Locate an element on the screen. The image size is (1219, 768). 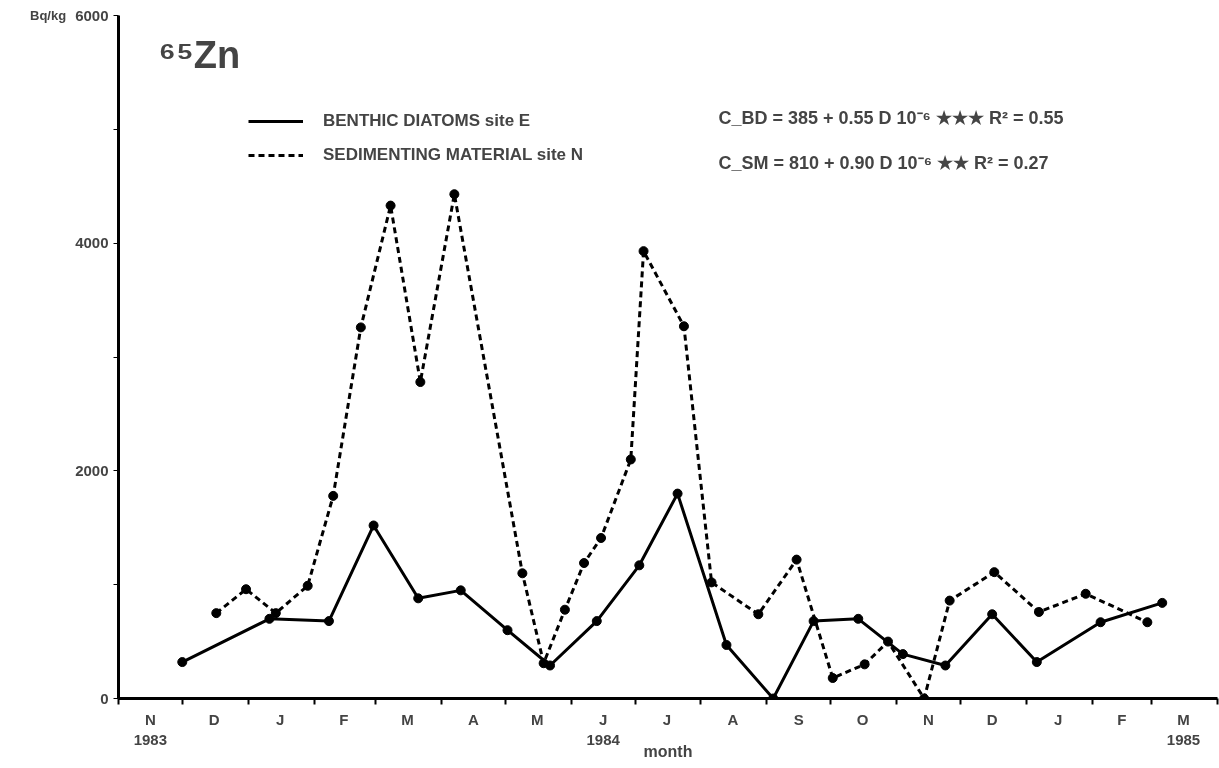
x-tick-label: M 1985 is located at coordinates (1183, 729).